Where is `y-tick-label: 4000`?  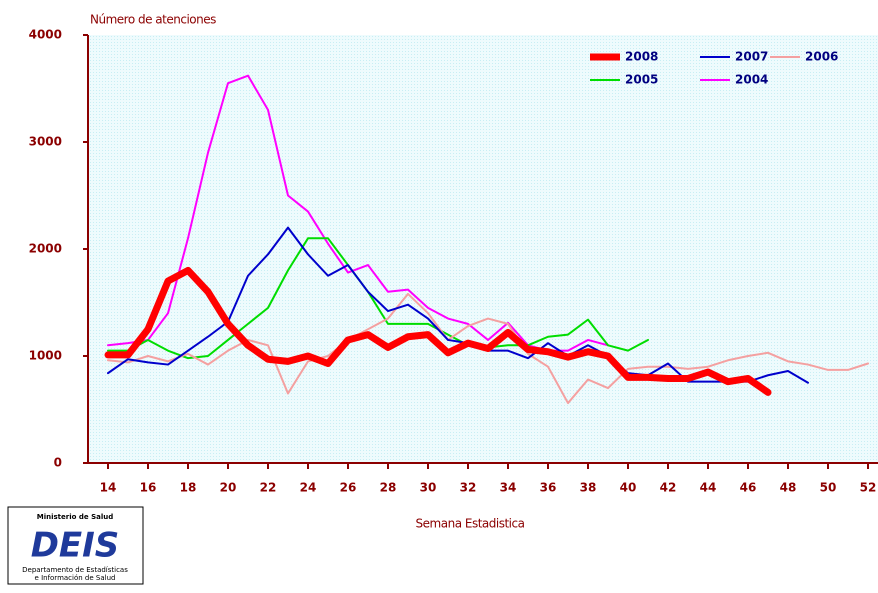
y-tick-label: 4000 is located at coordinates (45, 35).